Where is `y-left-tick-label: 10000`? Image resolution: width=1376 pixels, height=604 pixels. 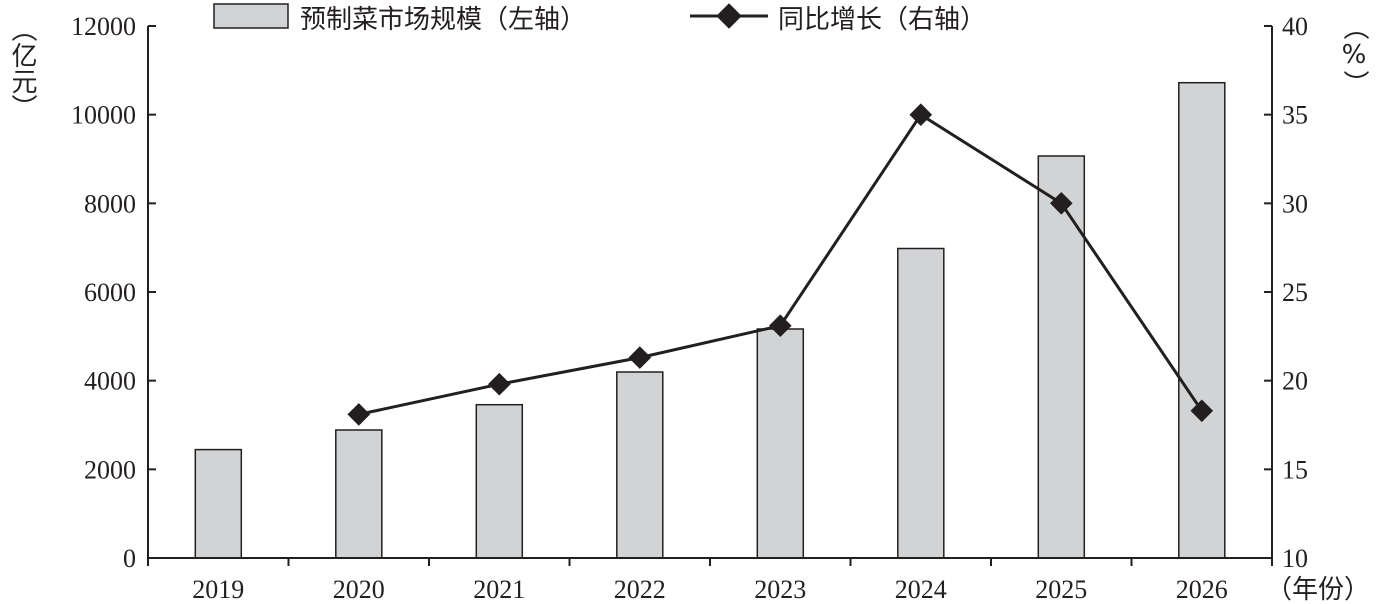 y-left-tick-label: 10000 is located at coordinates (103, 115).